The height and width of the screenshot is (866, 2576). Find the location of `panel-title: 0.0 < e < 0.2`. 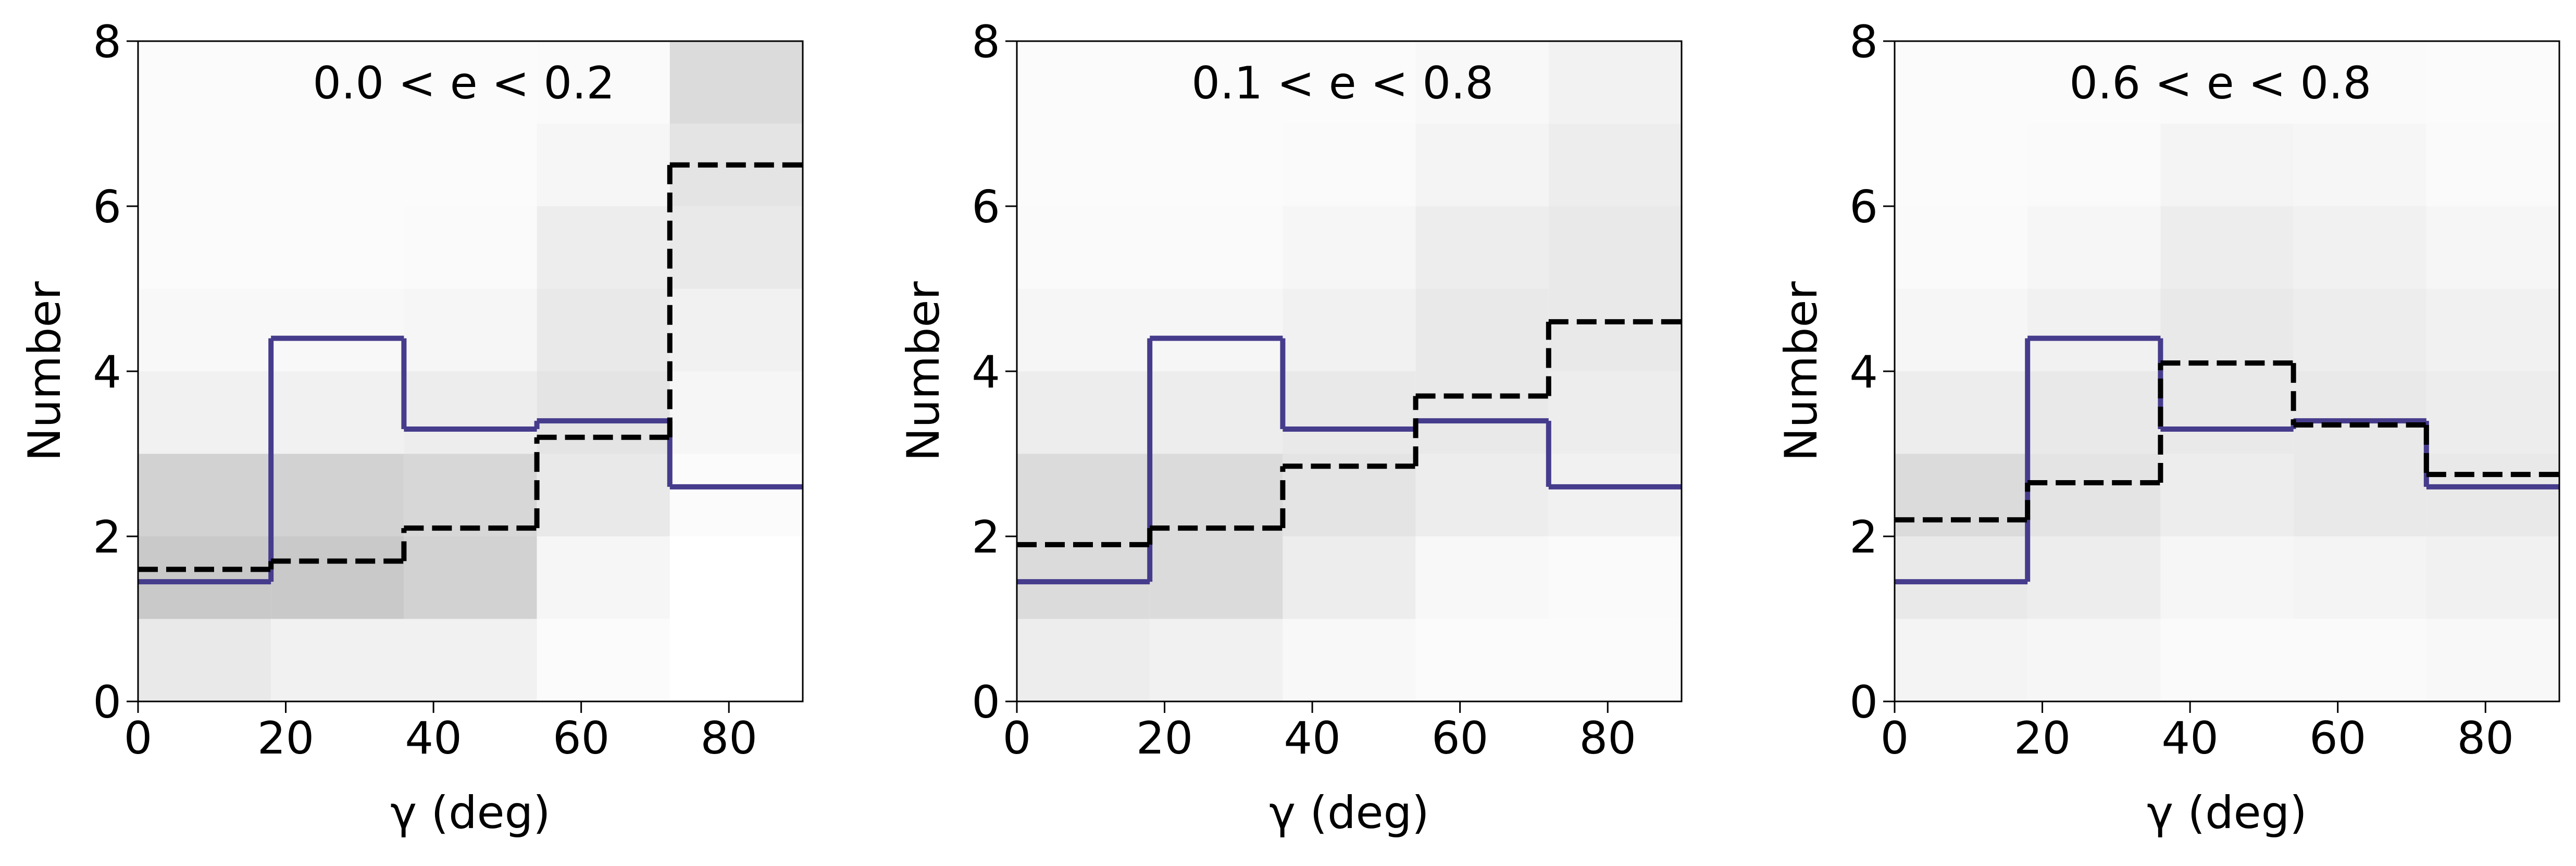

panel-title: 0.0 < e < 0.2 is located at coordinates (464, 83).